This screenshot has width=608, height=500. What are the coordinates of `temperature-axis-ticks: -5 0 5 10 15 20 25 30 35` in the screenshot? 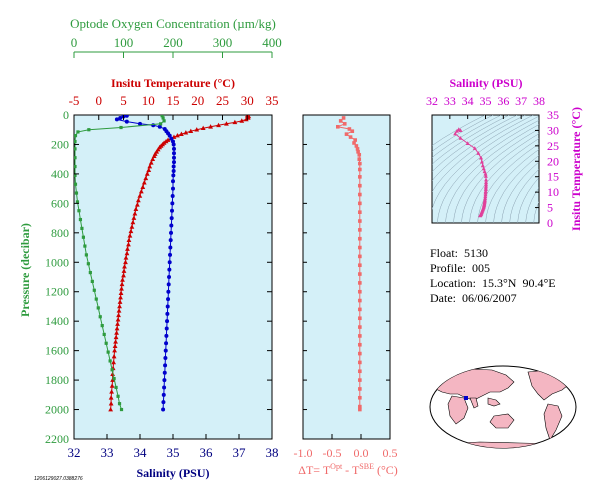 It's located at (174, 106).